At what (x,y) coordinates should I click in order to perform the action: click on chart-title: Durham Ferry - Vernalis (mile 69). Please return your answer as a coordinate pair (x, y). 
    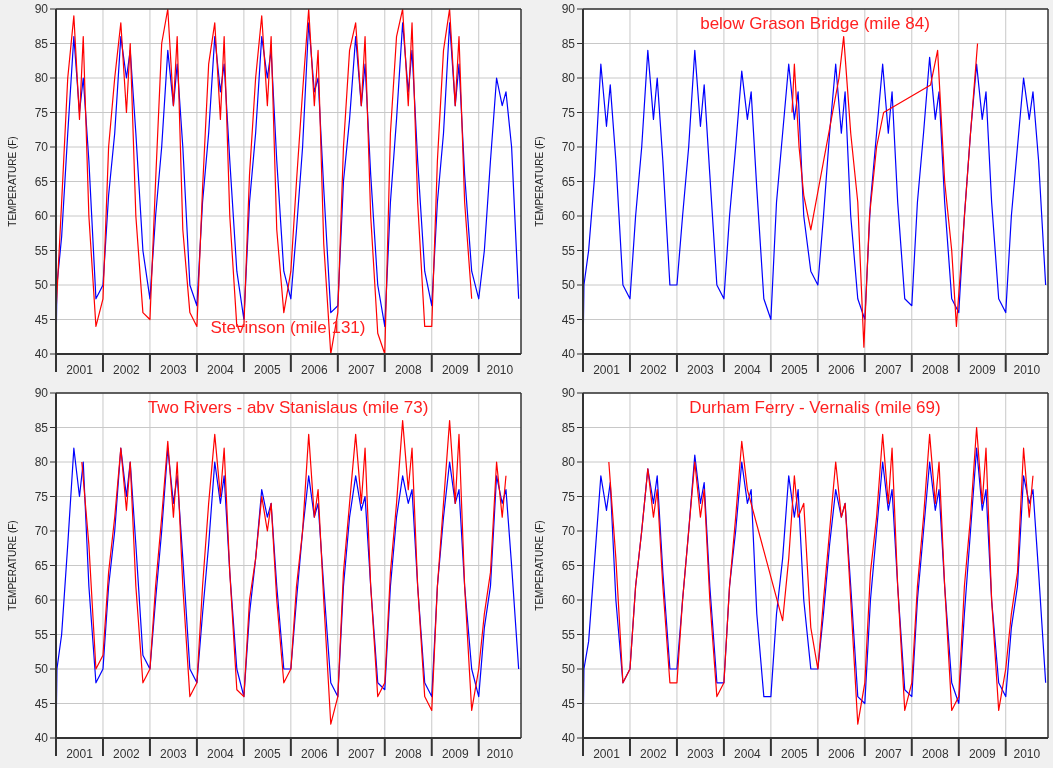
    Looking at the image, I should click on (815, 408).